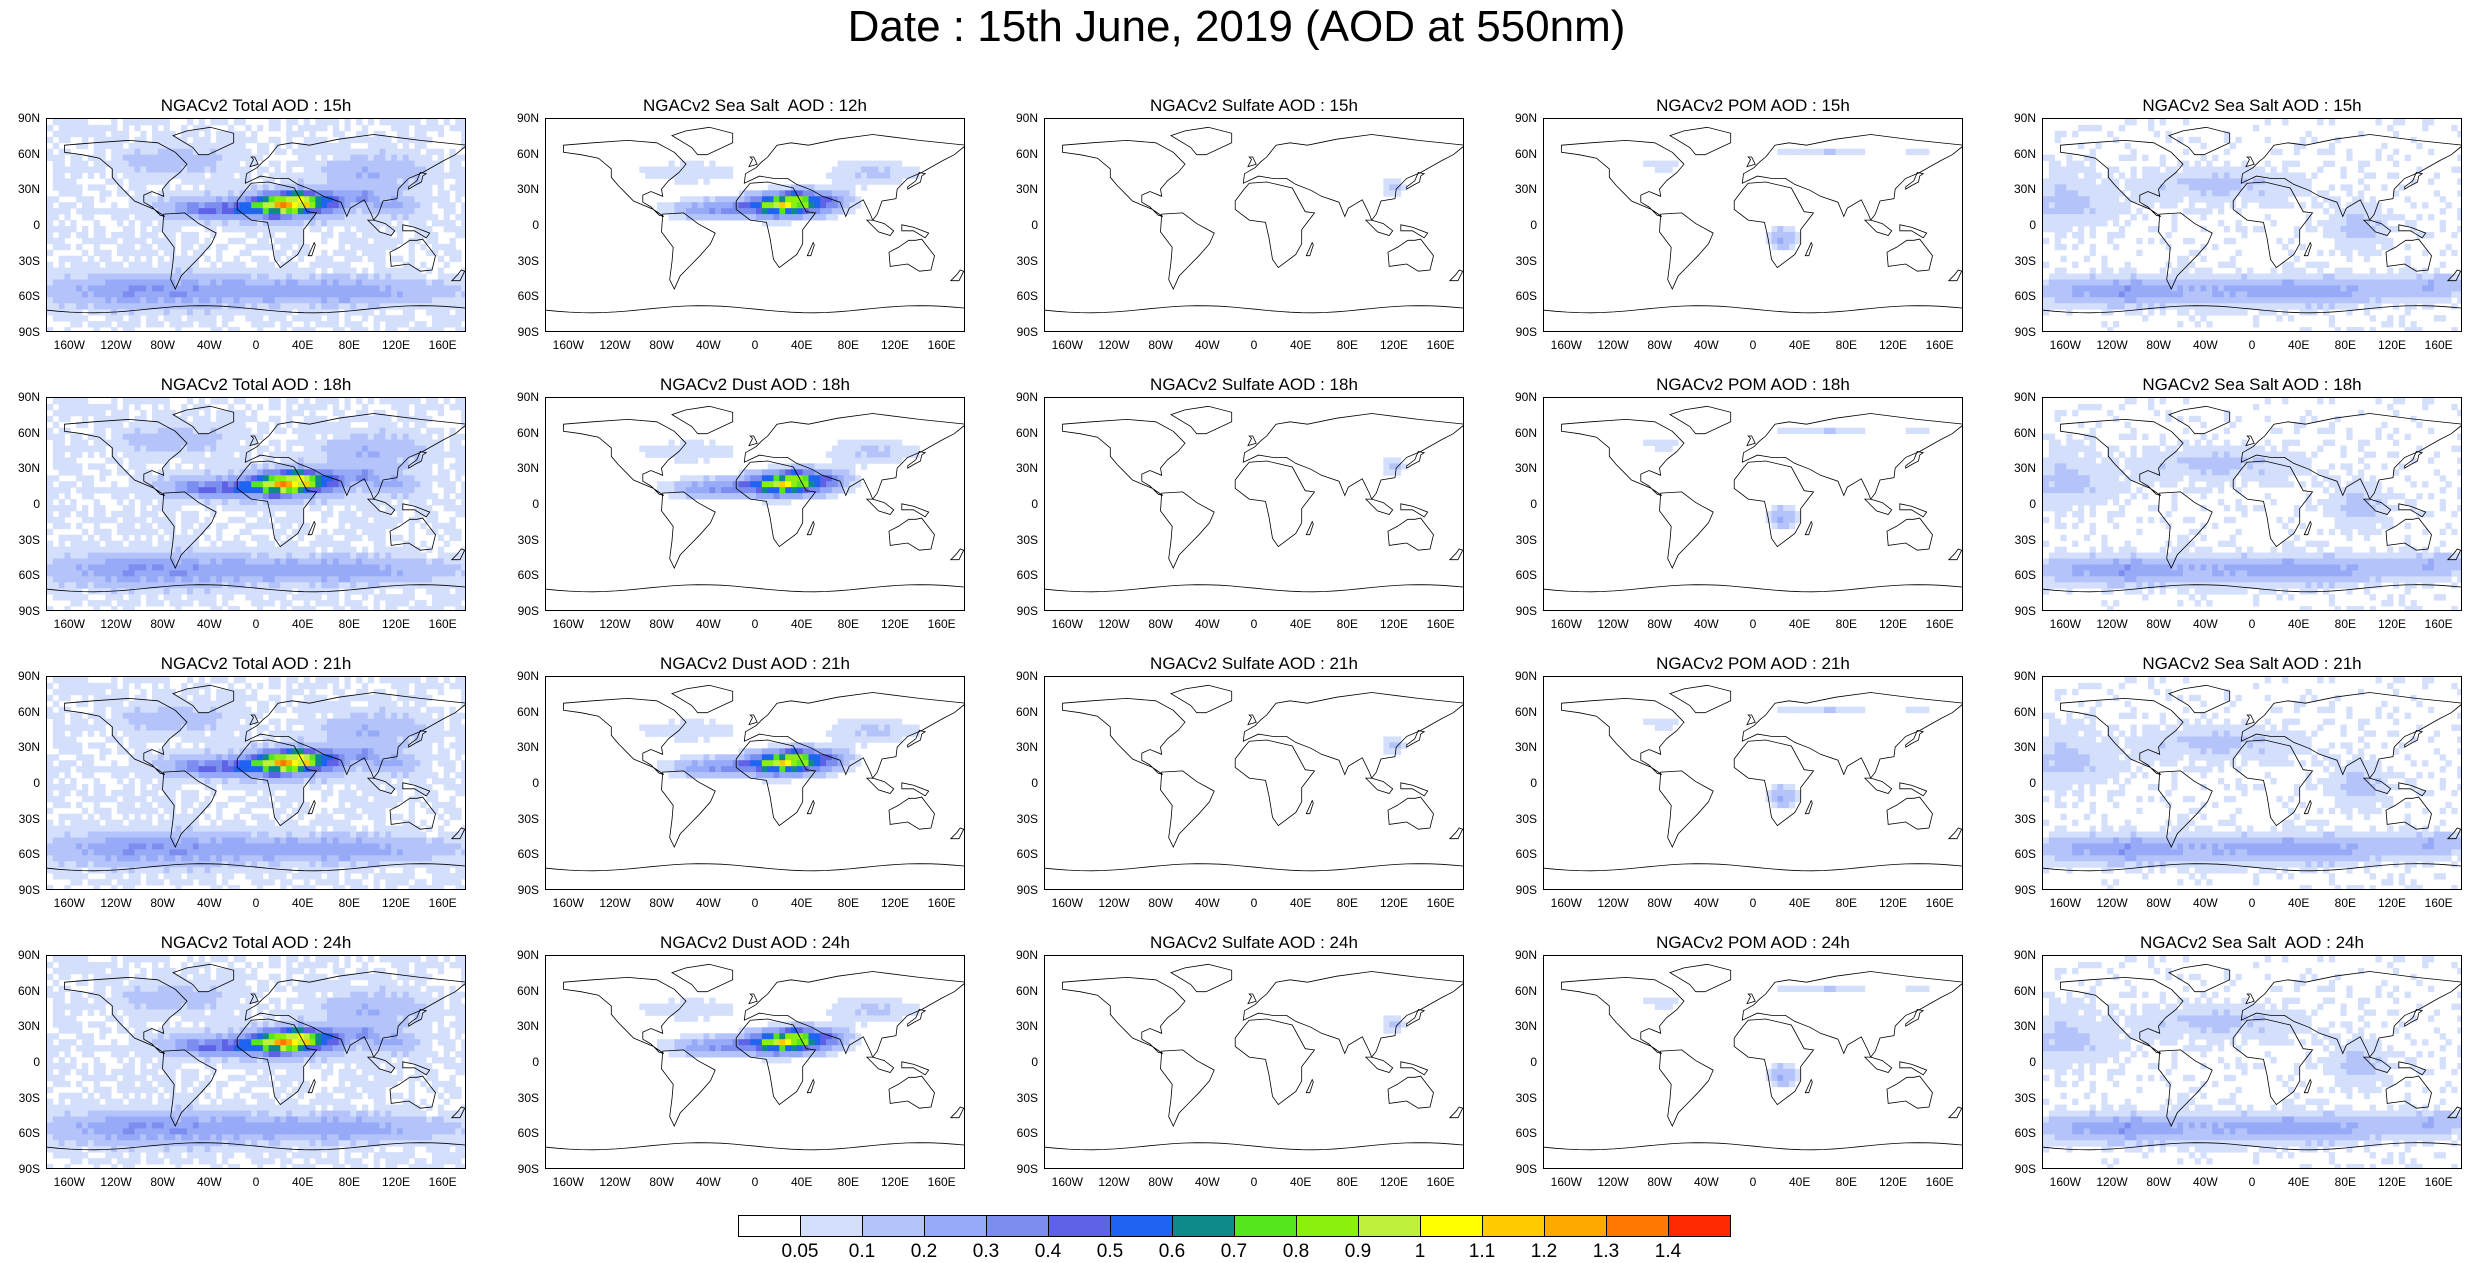 This screenshot has width=2473, height=1263. What do you see at coordinates (256, 943) in the screenshot?
I see `panel-title: NGACv2 Total AOD : 24h` at bounding box center [256, 943].